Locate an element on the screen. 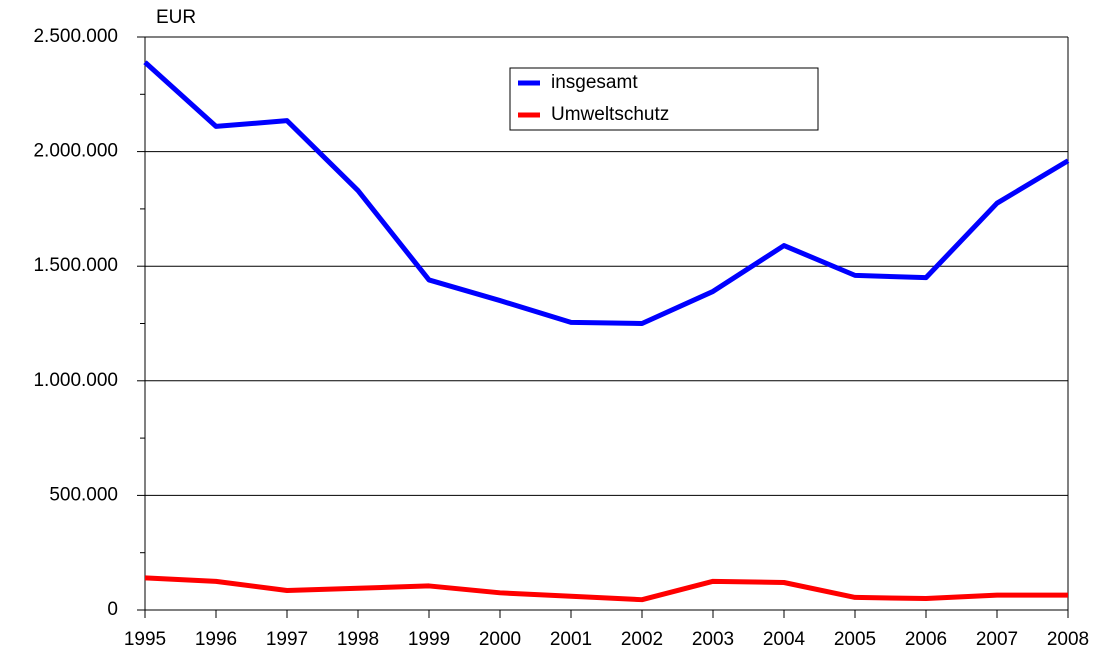  y-tick-label: 1.000.000 is located at coordinates (75, 380).